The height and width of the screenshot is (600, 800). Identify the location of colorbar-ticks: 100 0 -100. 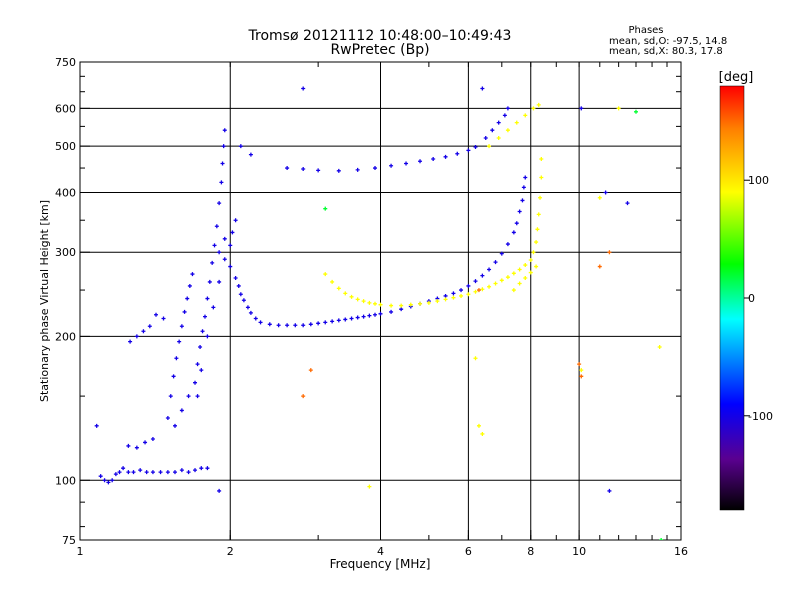
(758, 298).